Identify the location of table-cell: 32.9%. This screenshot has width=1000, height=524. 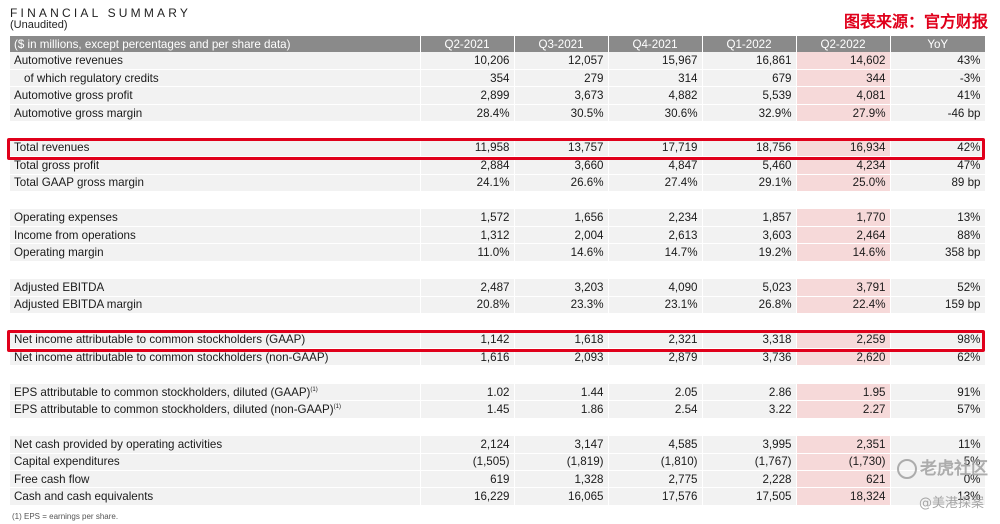
(749, 113).